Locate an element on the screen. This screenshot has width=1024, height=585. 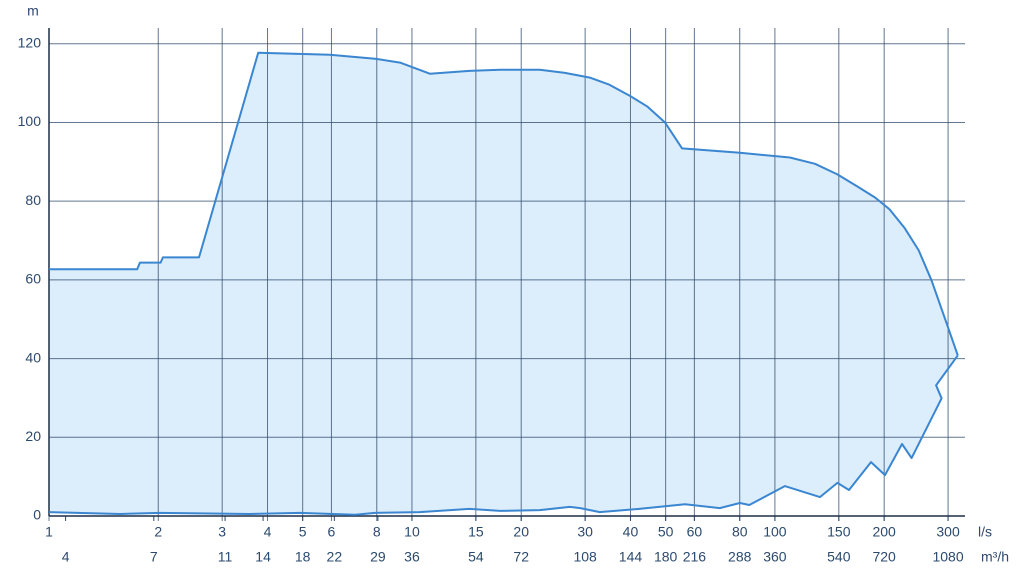
x-tick-label: 4 is located at coordinates (268, 532).